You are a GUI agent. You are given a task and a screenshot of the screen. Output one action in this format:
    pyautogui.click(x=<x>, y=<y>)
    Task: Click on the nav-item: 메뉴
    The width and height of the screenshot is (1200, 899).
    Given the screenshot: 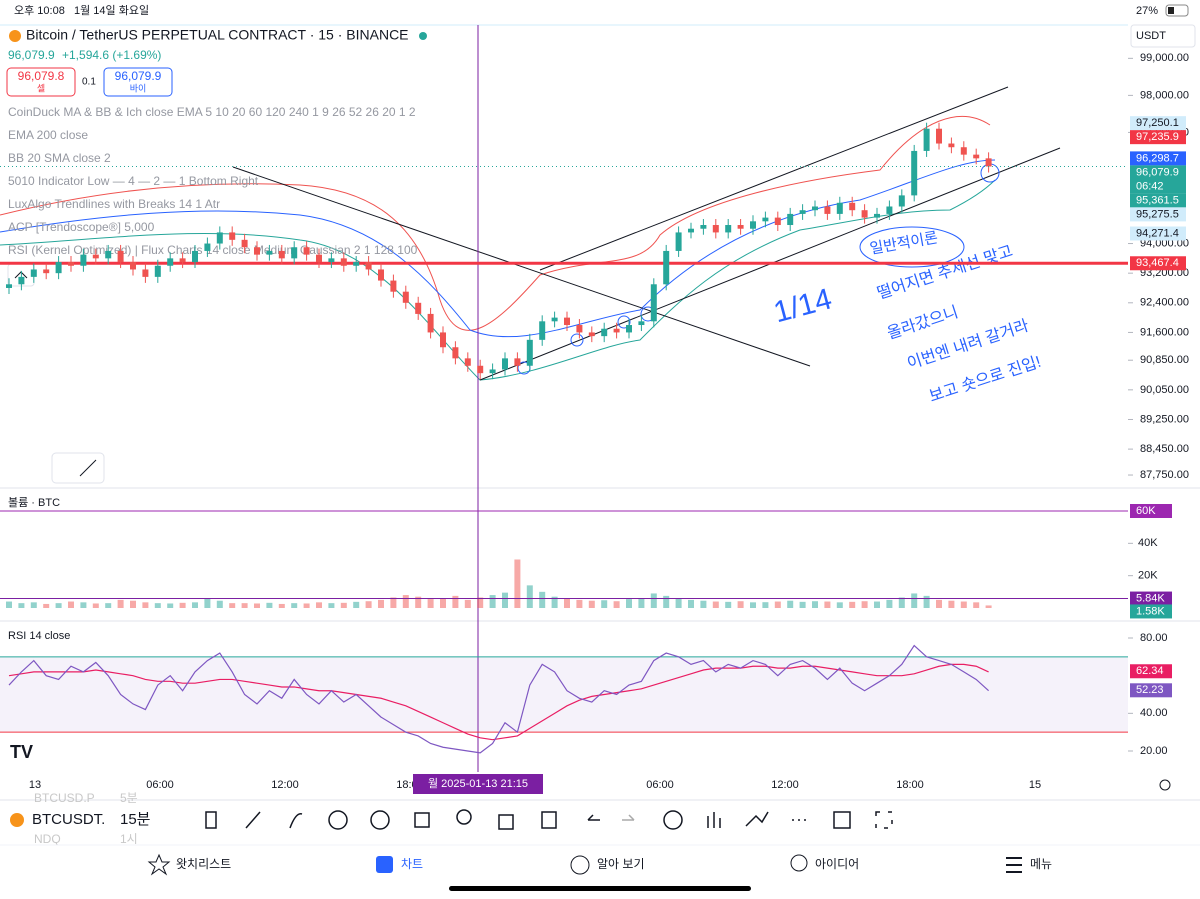 What is the action you would take?
    pyautogui.click(x=1041, y=864)
    